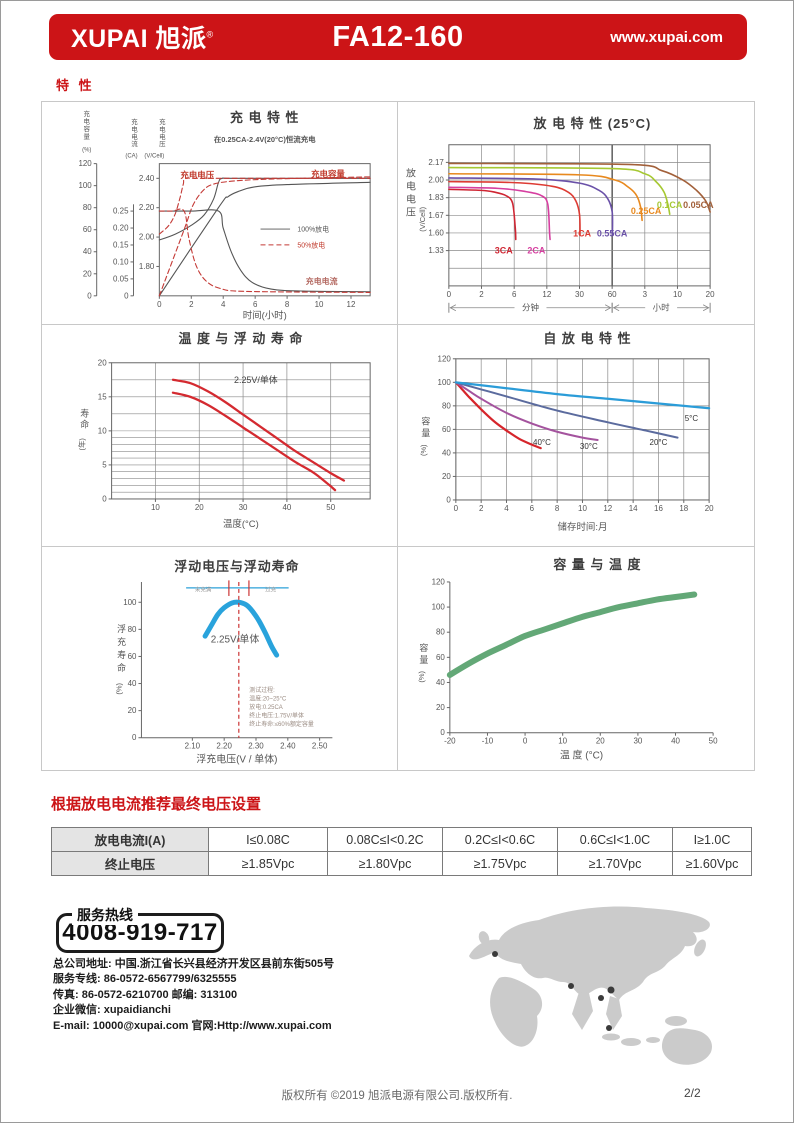 This screenshot has width=794, height=1123. What do you see at coordinates (75, 85) in the screenshot?
I see `section-title-characteristics: 特 性` at bounding box center [75, 85].